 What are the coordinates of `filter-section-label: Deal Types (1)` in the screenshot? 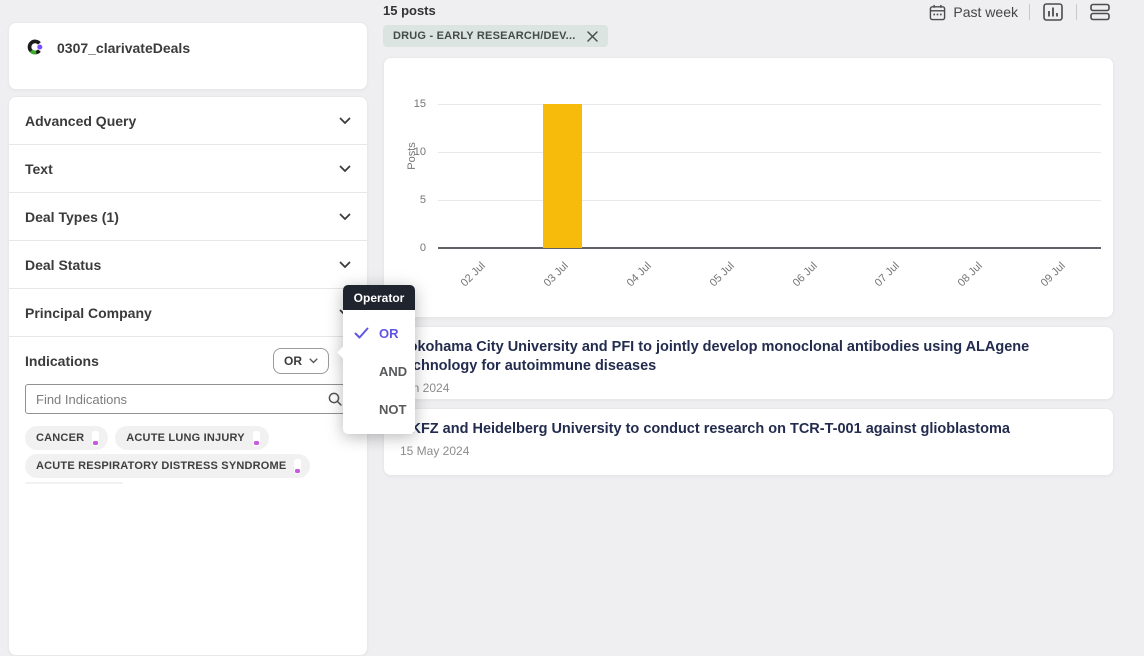 It's located at (72, 216).